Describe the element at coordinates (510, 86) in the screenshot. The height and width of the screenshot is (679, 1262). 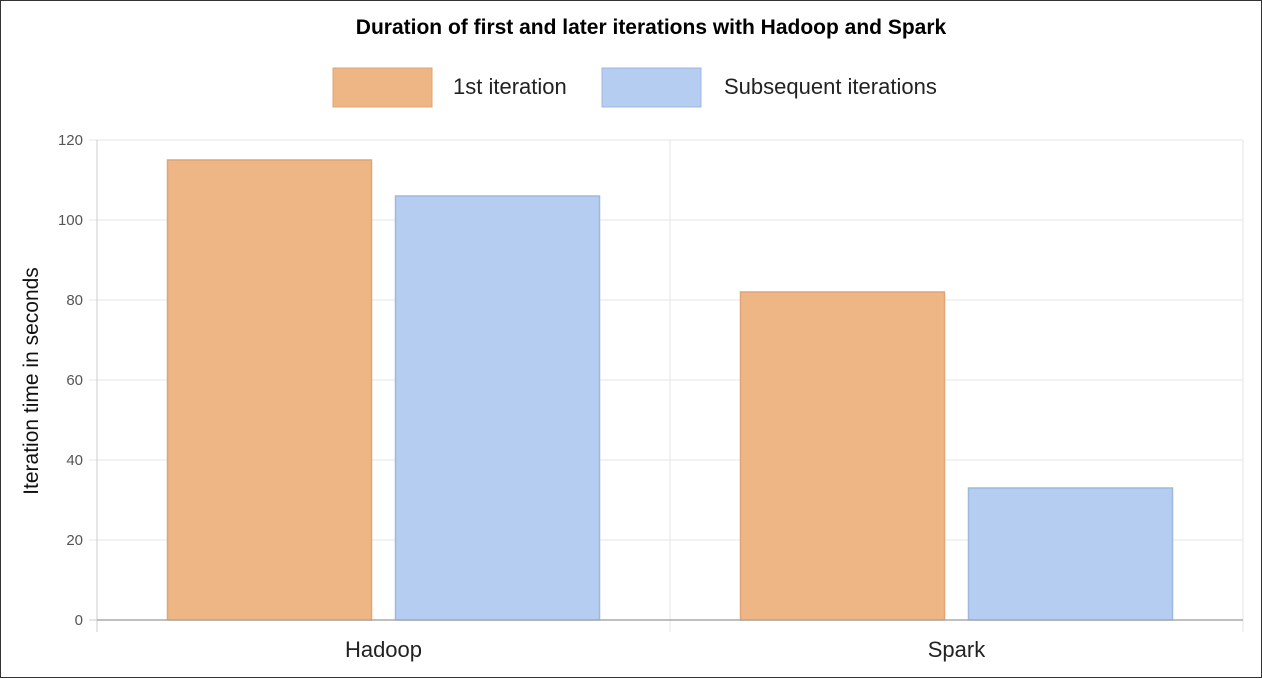
I see `legend-label-first-iteration: 1st iteration` at that location.